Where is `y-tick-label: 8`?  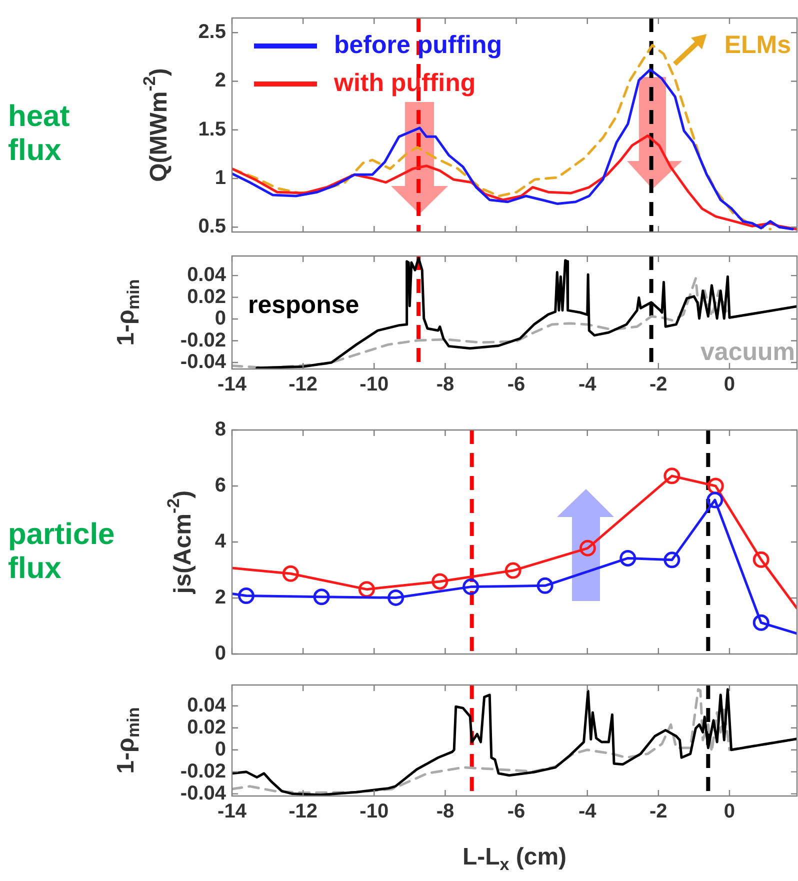
y-tick-label: 8 is located at coordinates (220, 429).